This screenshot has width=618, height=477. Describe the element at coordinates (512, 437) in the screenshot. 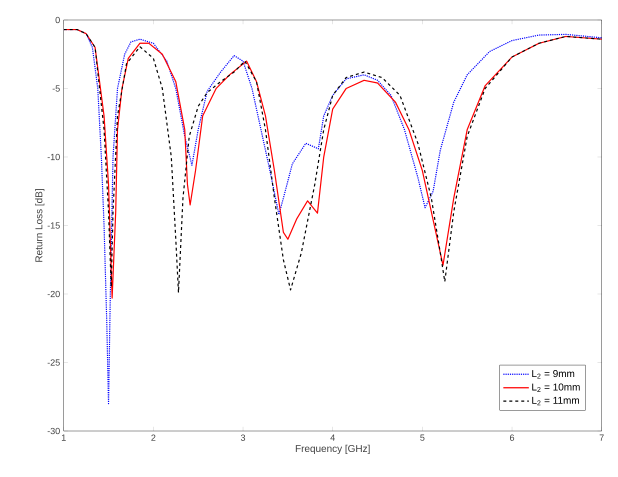

I see `x-tick-label: 6` at that location.